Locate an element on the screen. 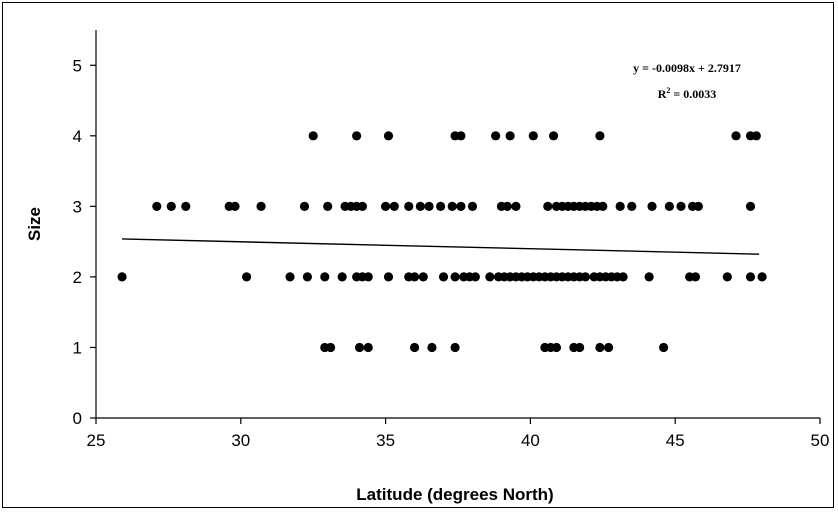  y-axis-title: Size is located at coordinates (34, 224).